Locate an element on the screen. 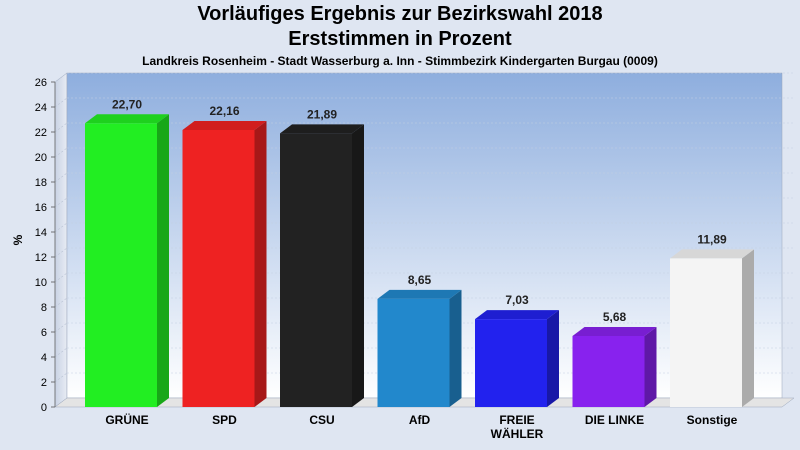 This screenshot has width=800, height=450. y-tick-label: 4 is located at coordinates (44, 358).